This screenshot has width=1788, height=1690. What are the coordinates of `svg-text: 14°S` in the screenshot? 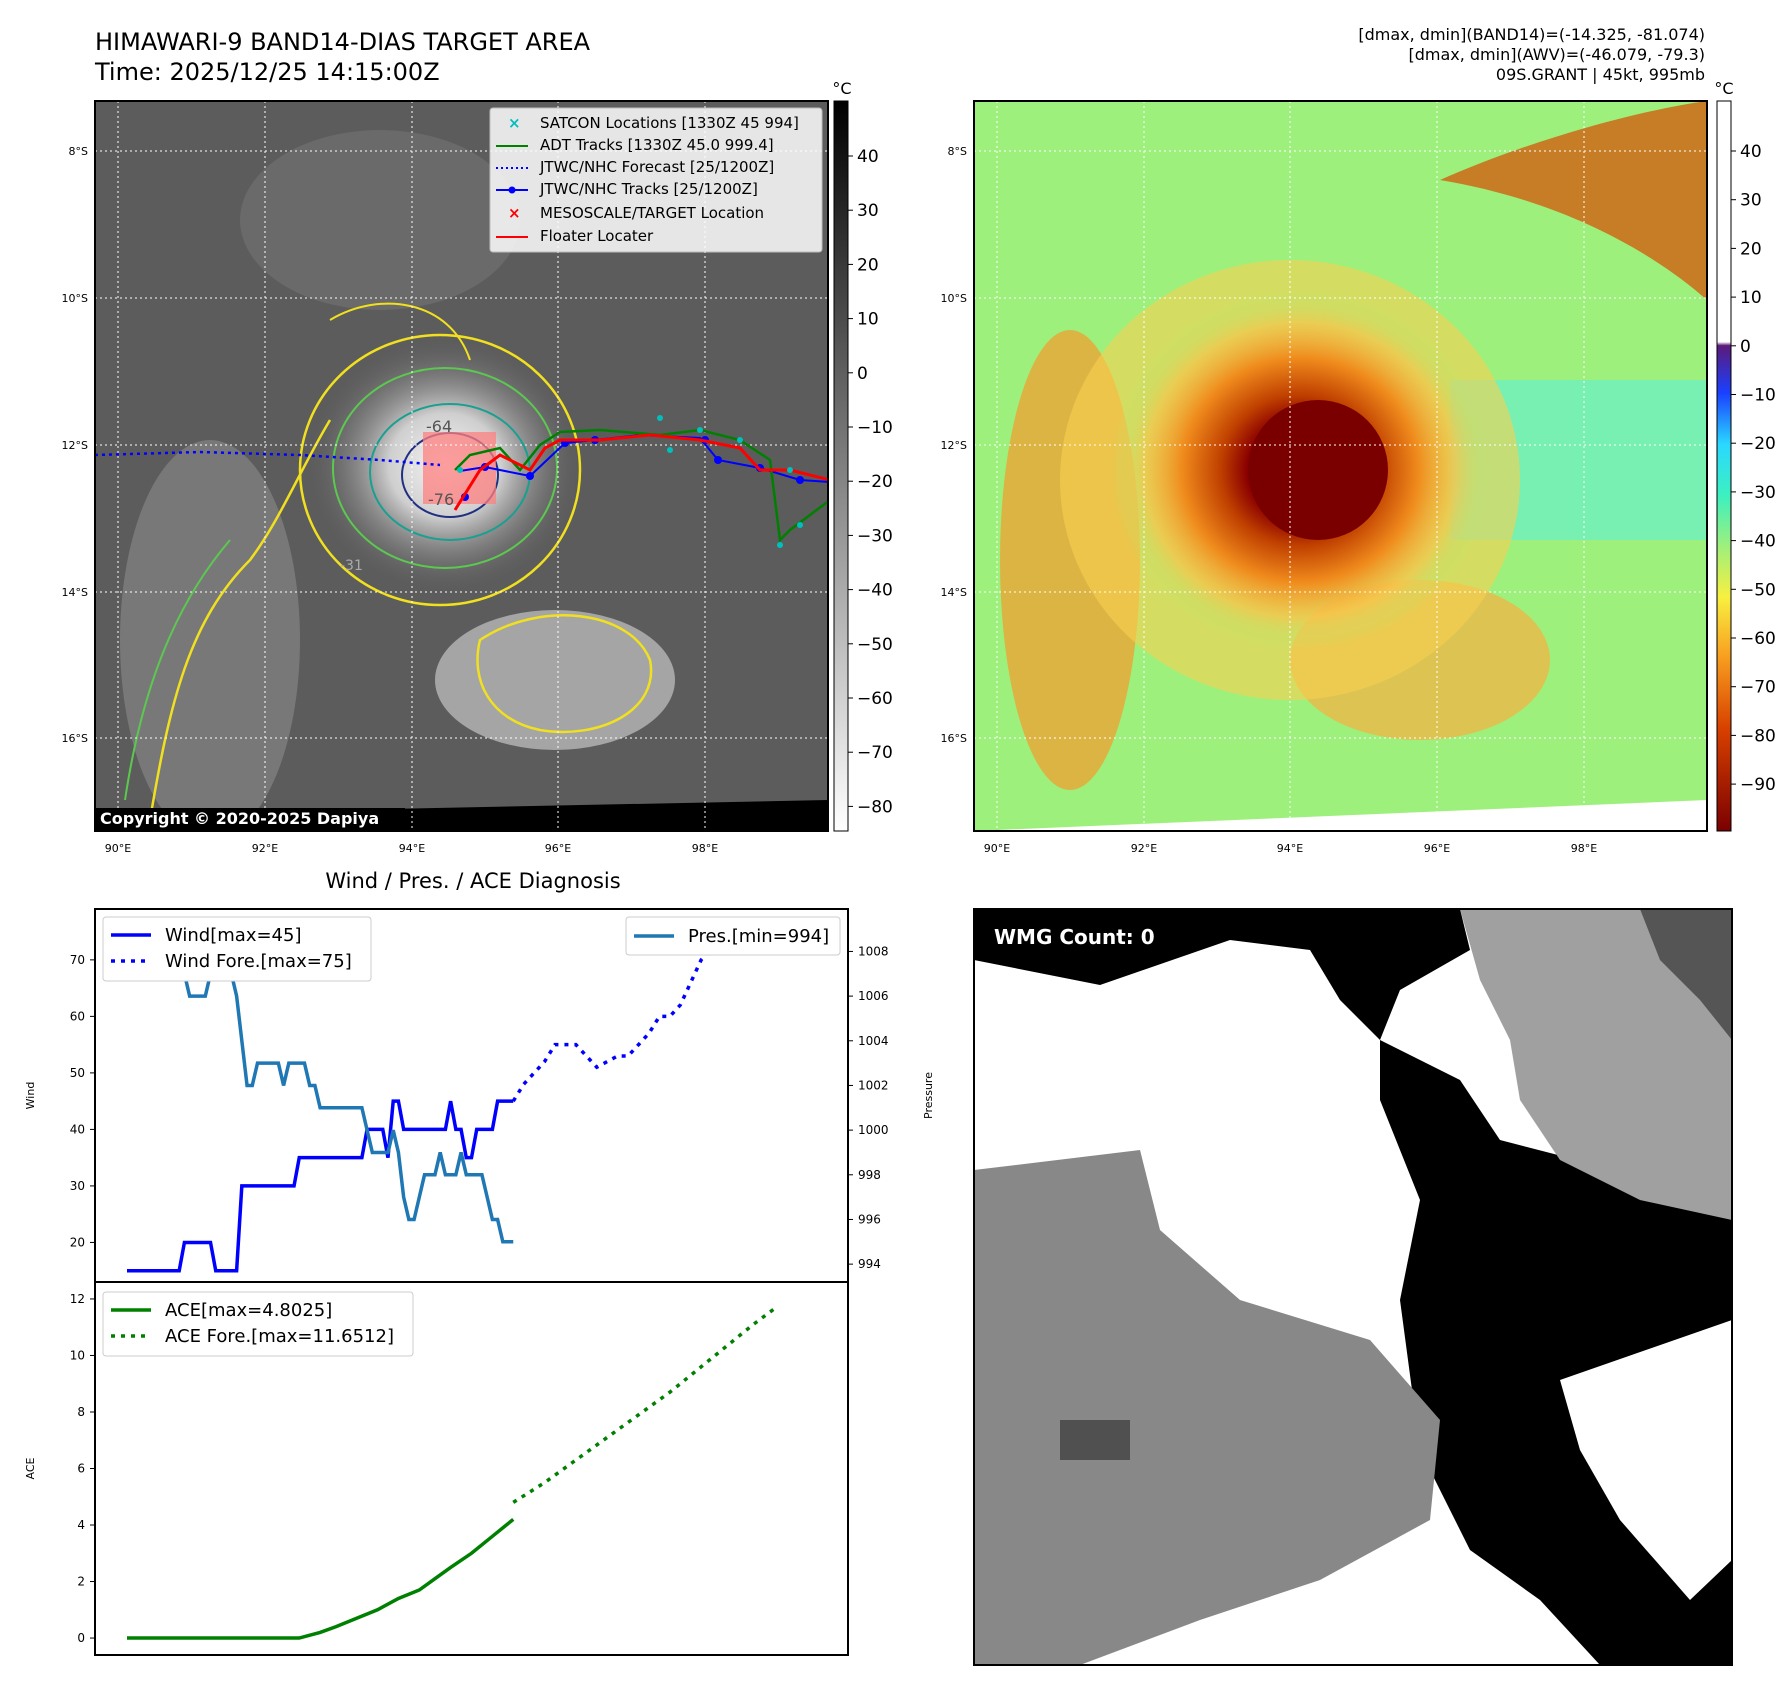 It's located at (75, 592).